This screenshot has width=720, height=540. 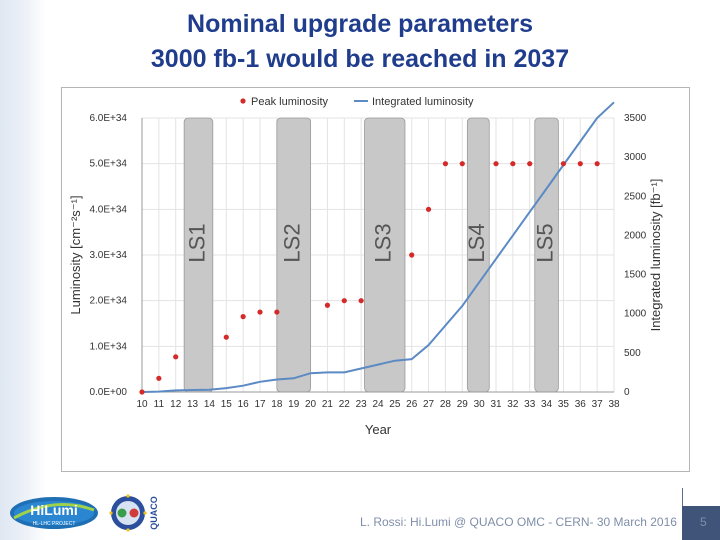 I want to click on hilumi-logo-text: HiLumi, so click(x=53, y=510).